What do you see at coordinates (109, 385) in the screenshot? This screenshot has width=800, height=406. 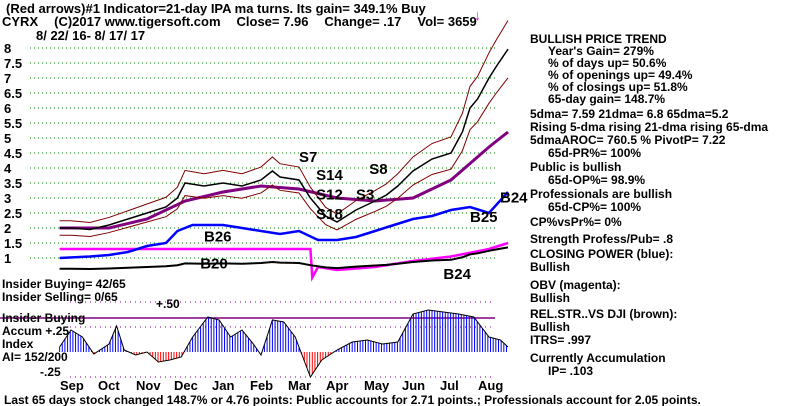 I see `x-tick-label: Oct` at bounding box center [109, 385].